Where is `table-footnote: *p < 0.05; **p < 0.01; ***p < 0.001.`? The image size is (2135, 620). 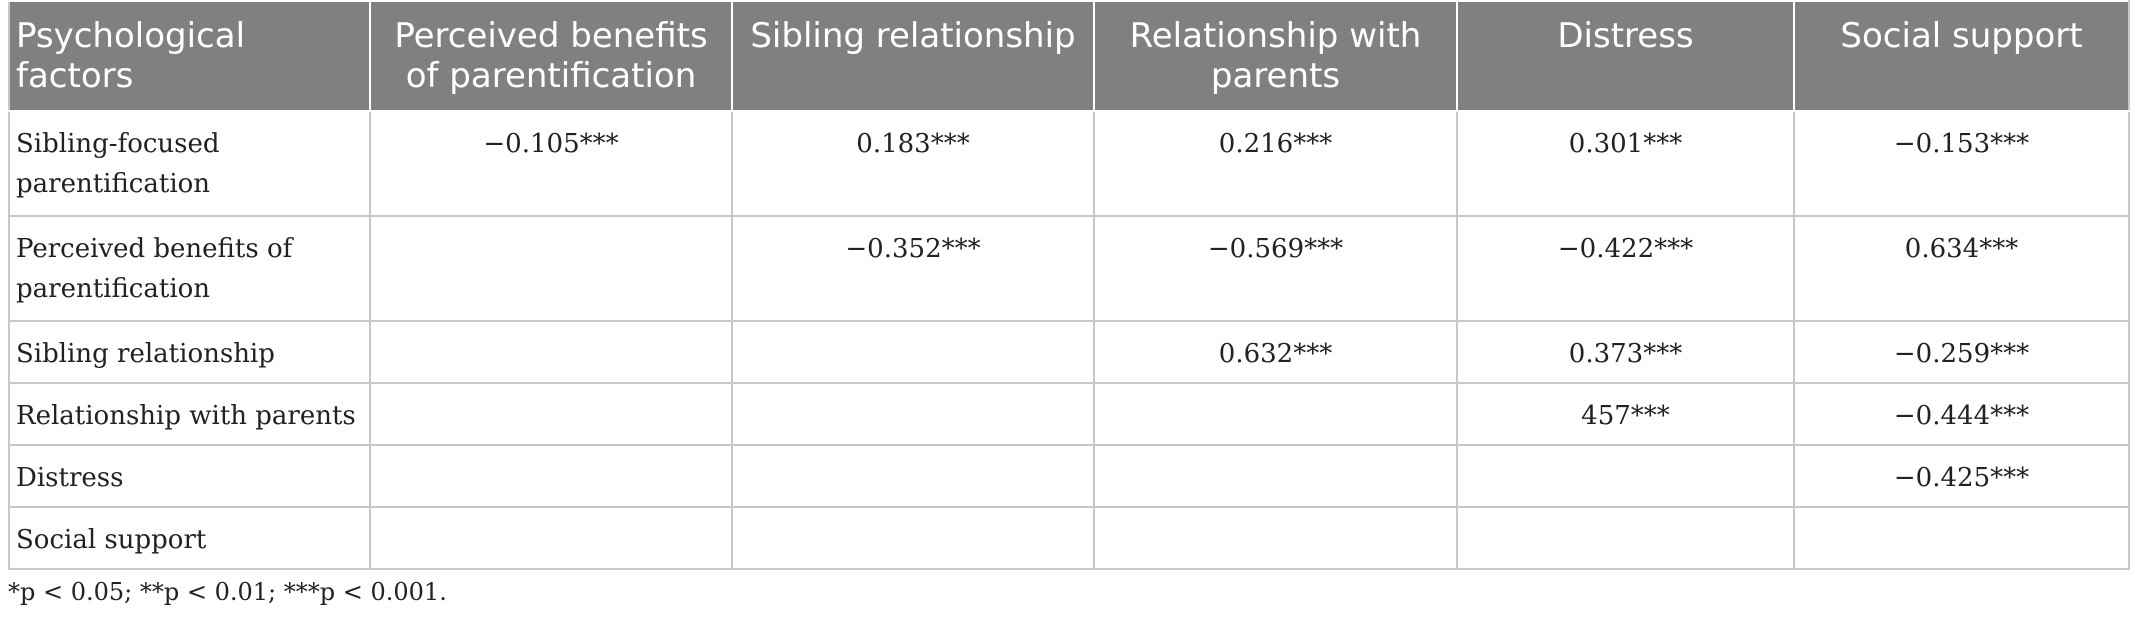 table-footnote: *p < 0.05; **p < 0.01; ***p < 0.001. is located at coordinates (227, 592).